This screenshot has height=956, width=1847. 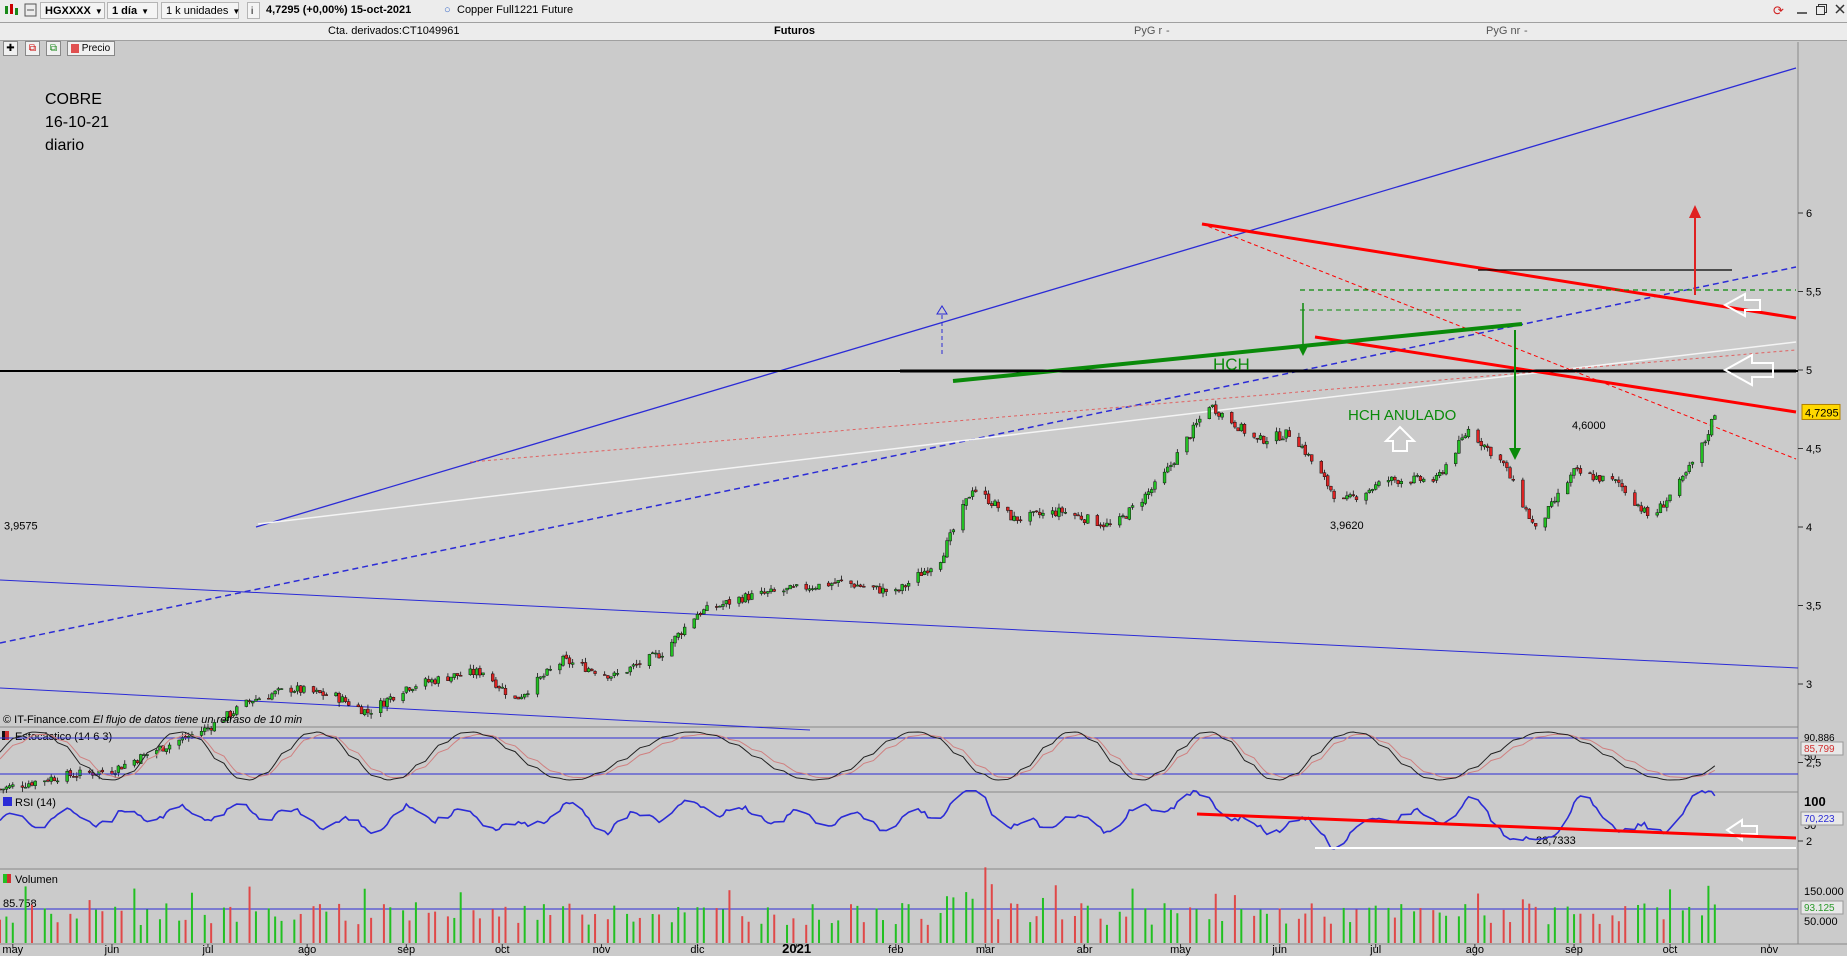 I want to click on link-icon, so click(x=31, y=10).